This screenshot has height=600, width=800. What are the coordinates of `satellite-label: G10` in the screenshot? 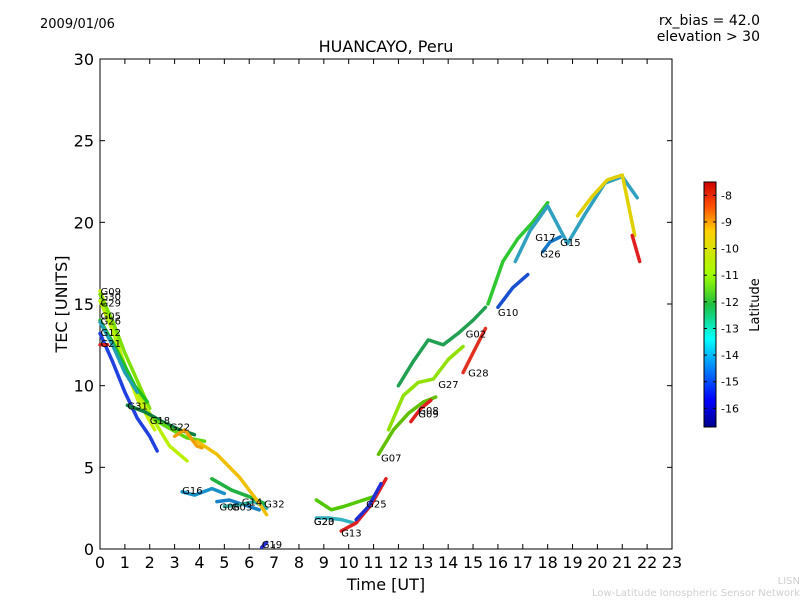 It's located at (508, 313).